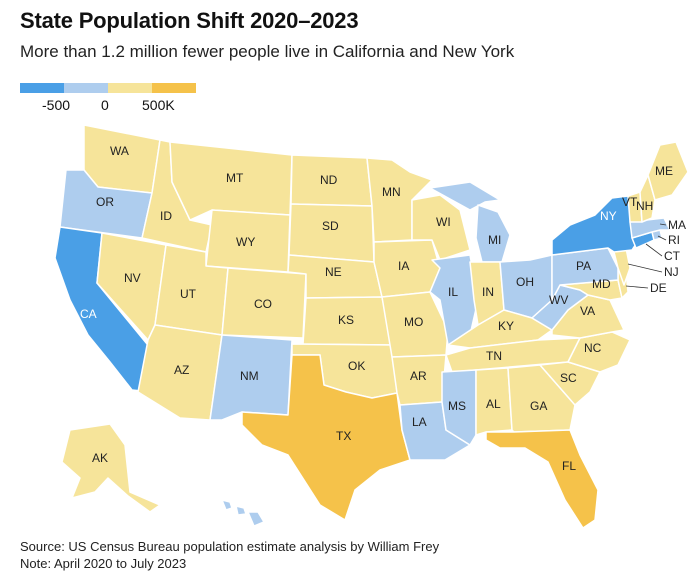 Image resolution: width=696 pixels, height=581 pixels. I want to click on state-label-MO: MO, so click(413, 322).